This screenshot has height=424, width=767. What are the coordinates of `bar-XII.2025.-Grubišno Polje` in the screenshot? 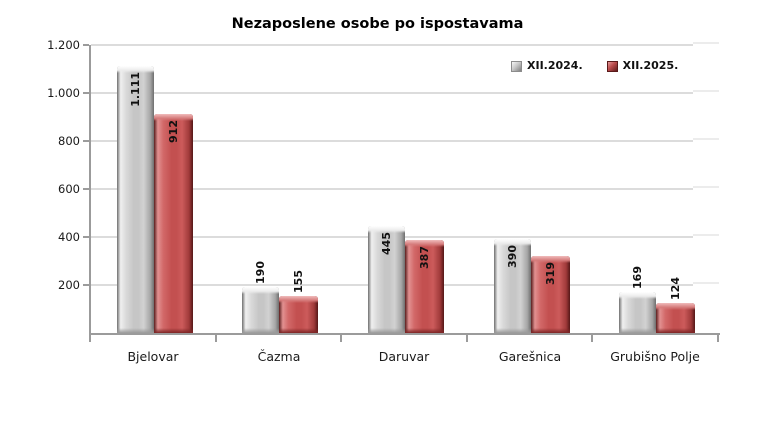 It's located at (675, 318).